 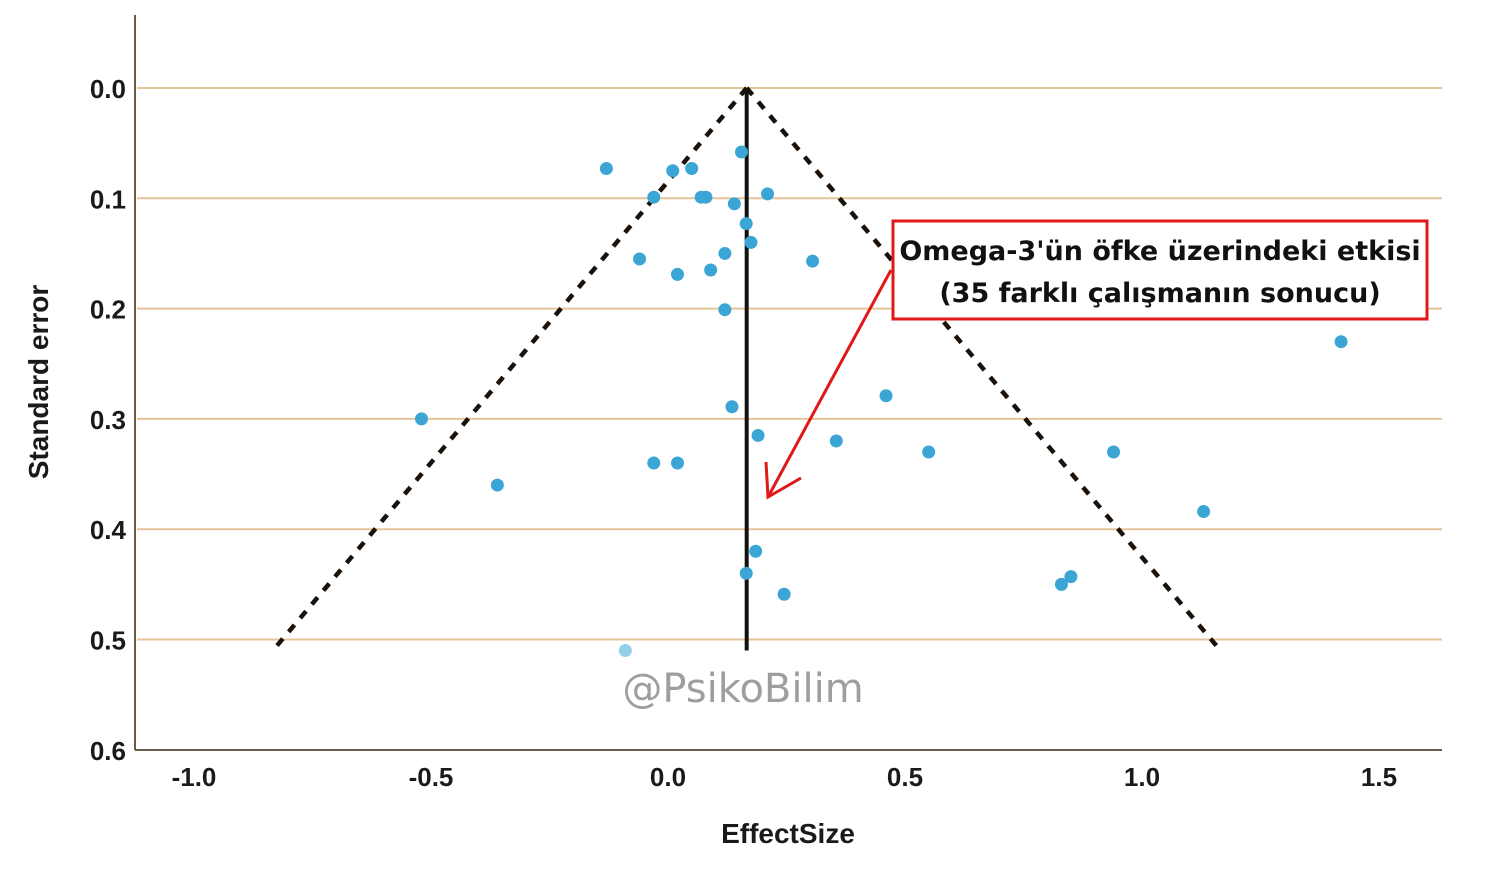 I want to click on y-tick-labels: 0.0 0.1 0.2 0.3 0.4 0.5 0.6, so click(x=108, y=420).